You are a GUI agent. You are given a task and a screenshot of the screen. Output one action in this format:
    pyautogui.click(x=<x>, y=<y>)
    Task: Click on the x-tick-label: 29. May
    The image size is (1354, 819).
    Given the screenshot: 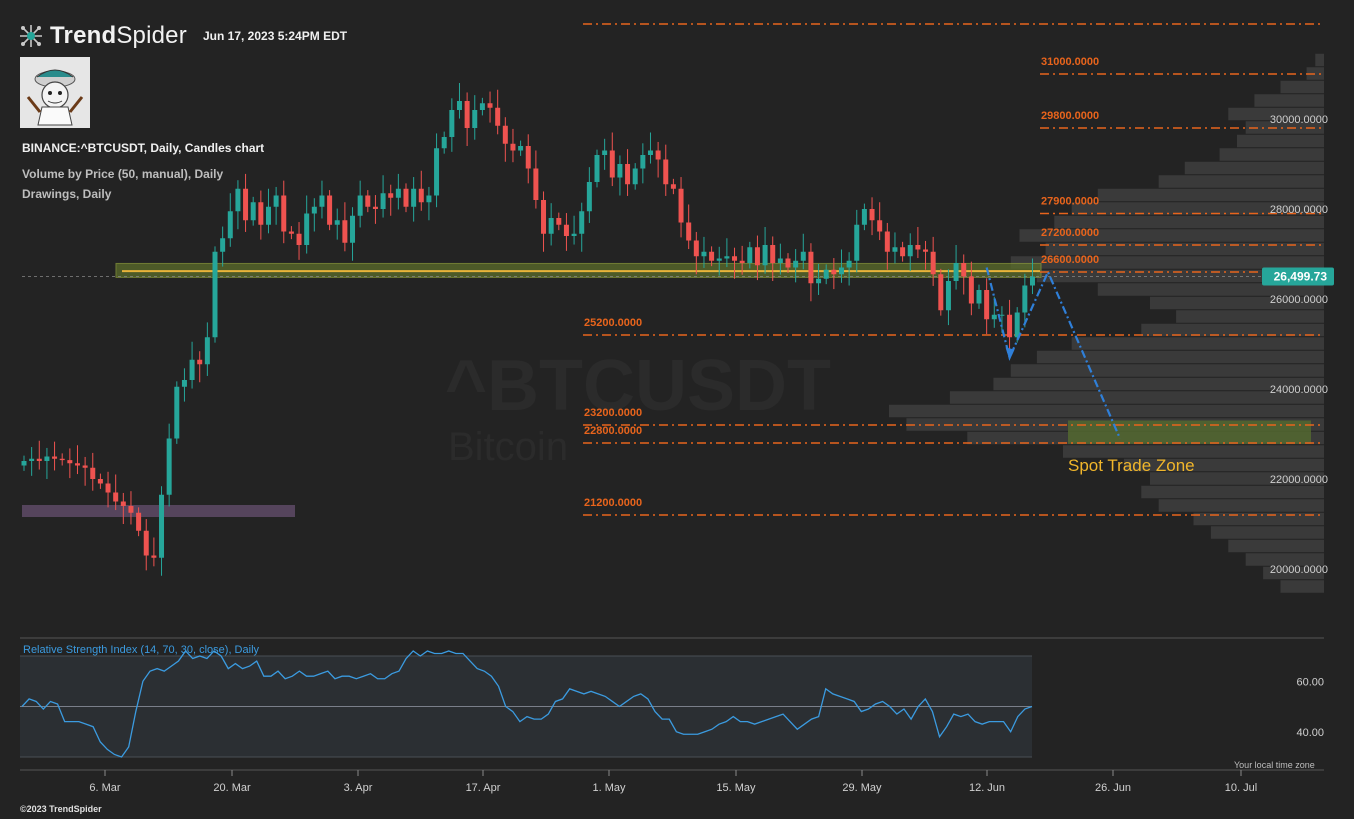 What is the action you would take?
    pyautogui.click(x=862, y=788)
    